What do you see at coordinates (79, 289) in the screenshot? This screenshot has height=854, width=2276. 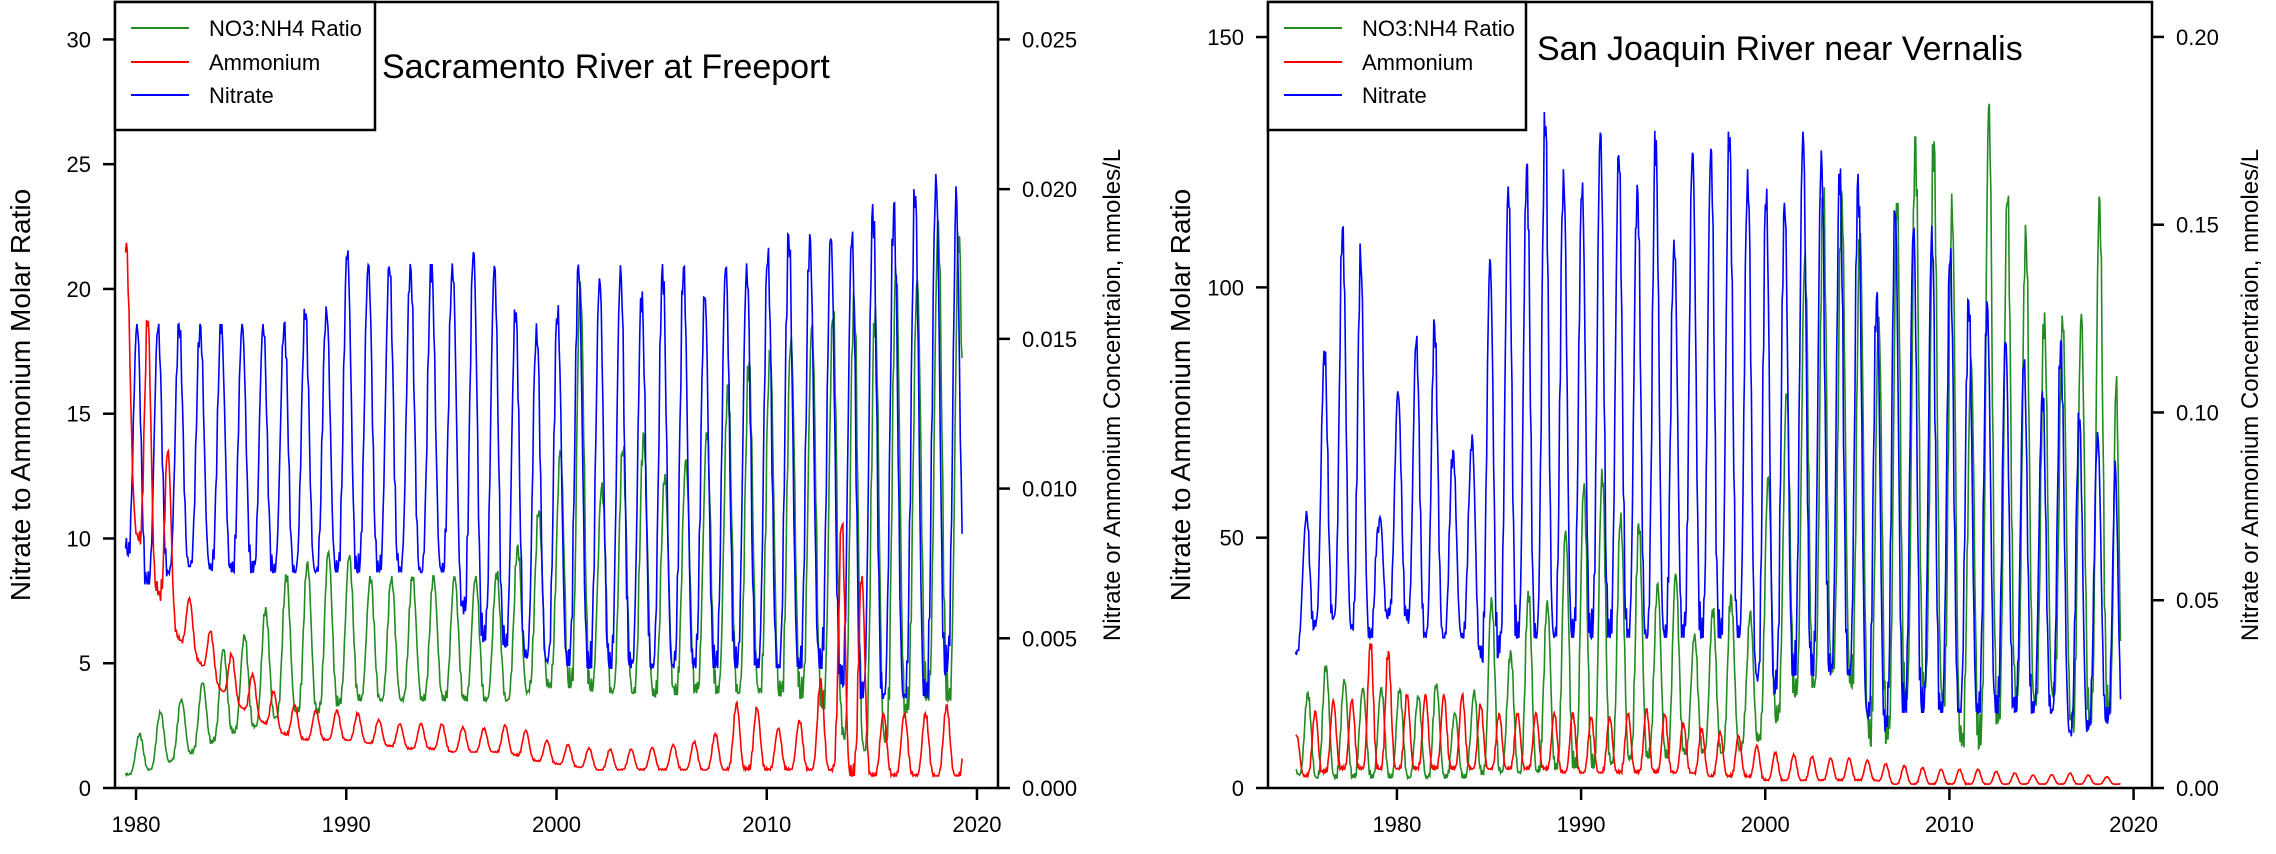 I see `y-tick-label: 20` at bounding box center [79, 289].